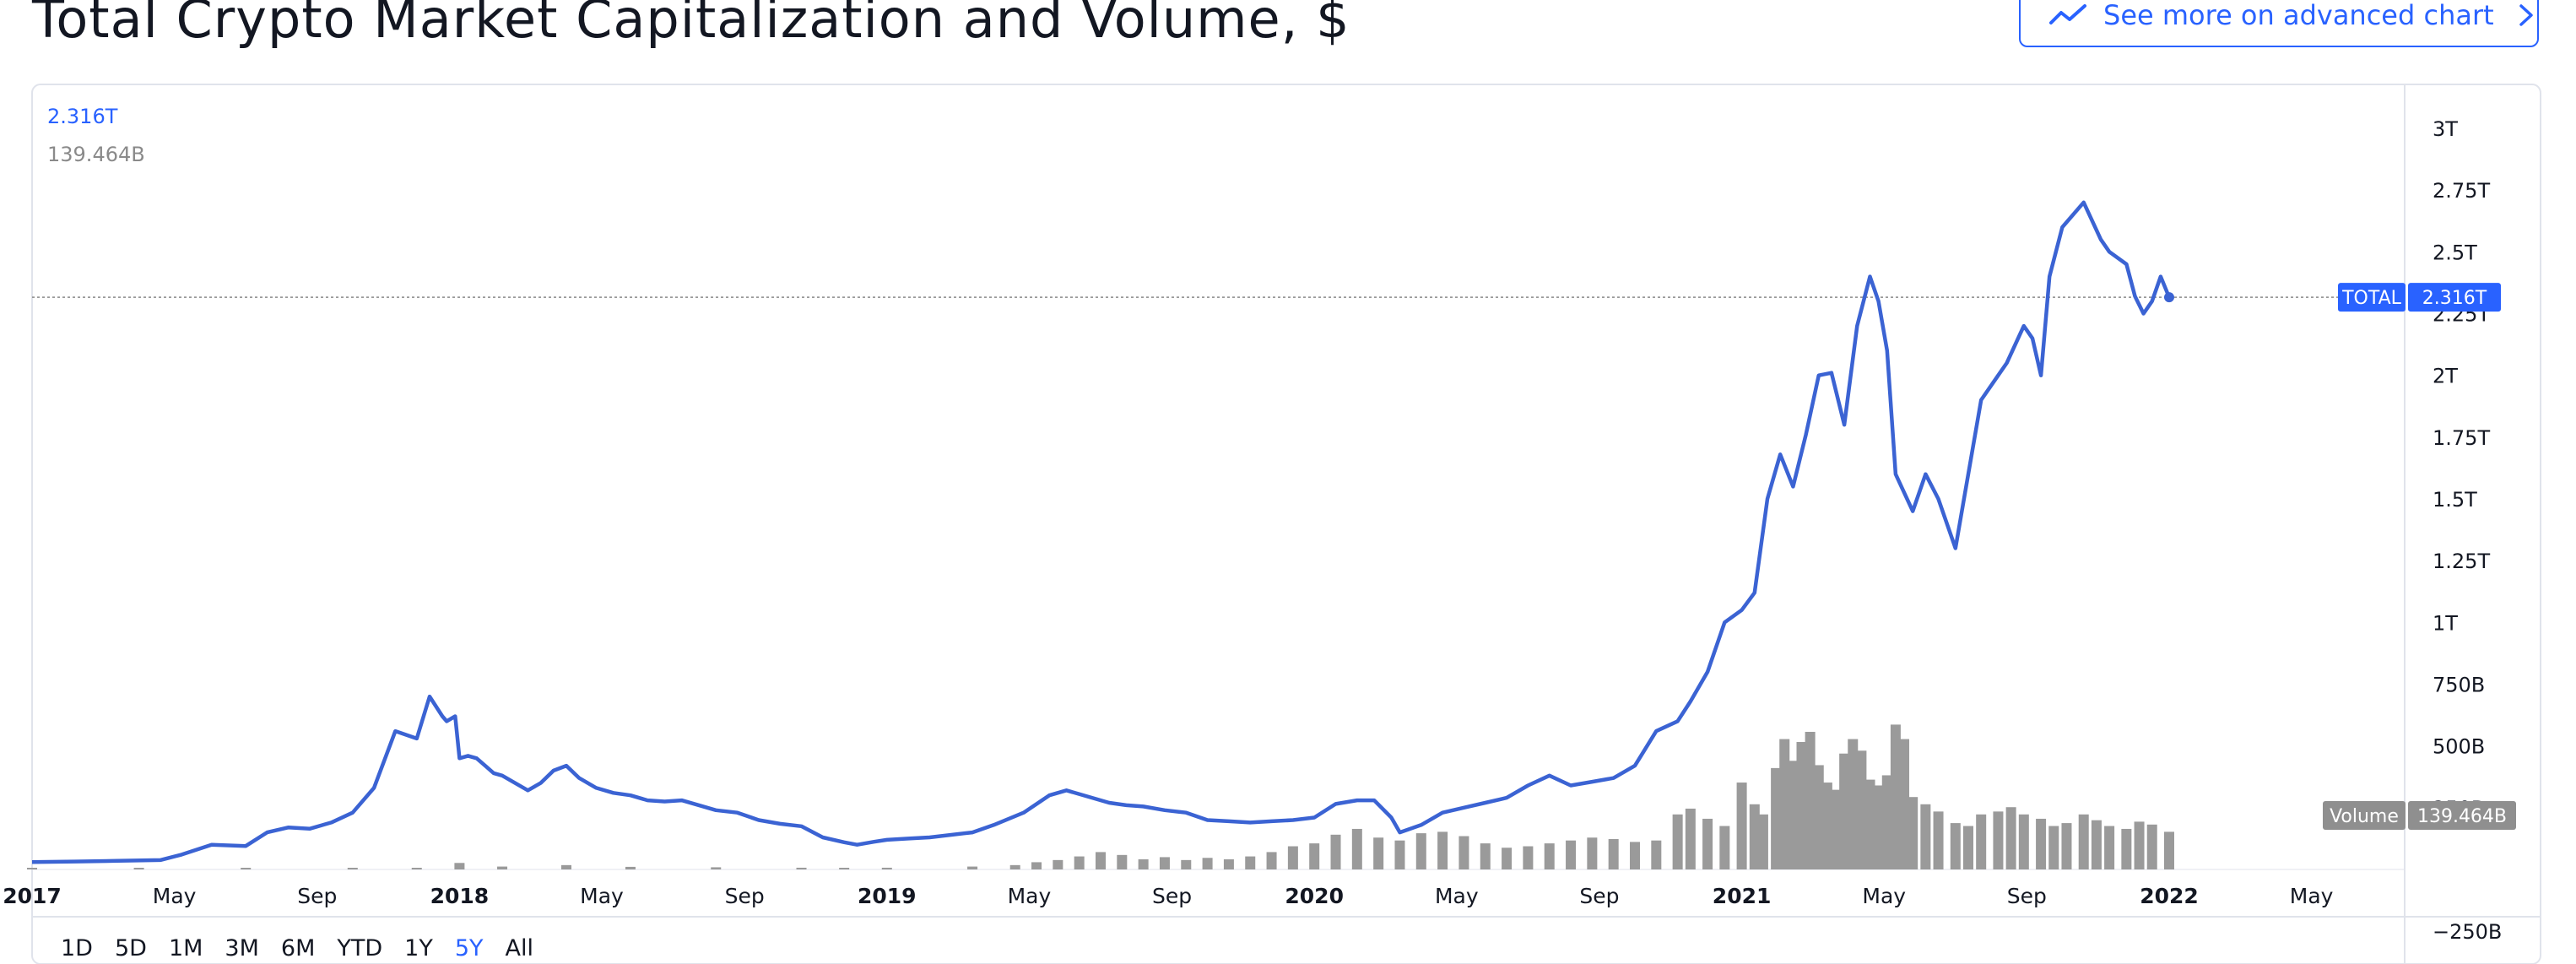 The height and width of the screenshot is (964, 2576). I want to click on range-button-ytd: YTD, so click(360, 948).